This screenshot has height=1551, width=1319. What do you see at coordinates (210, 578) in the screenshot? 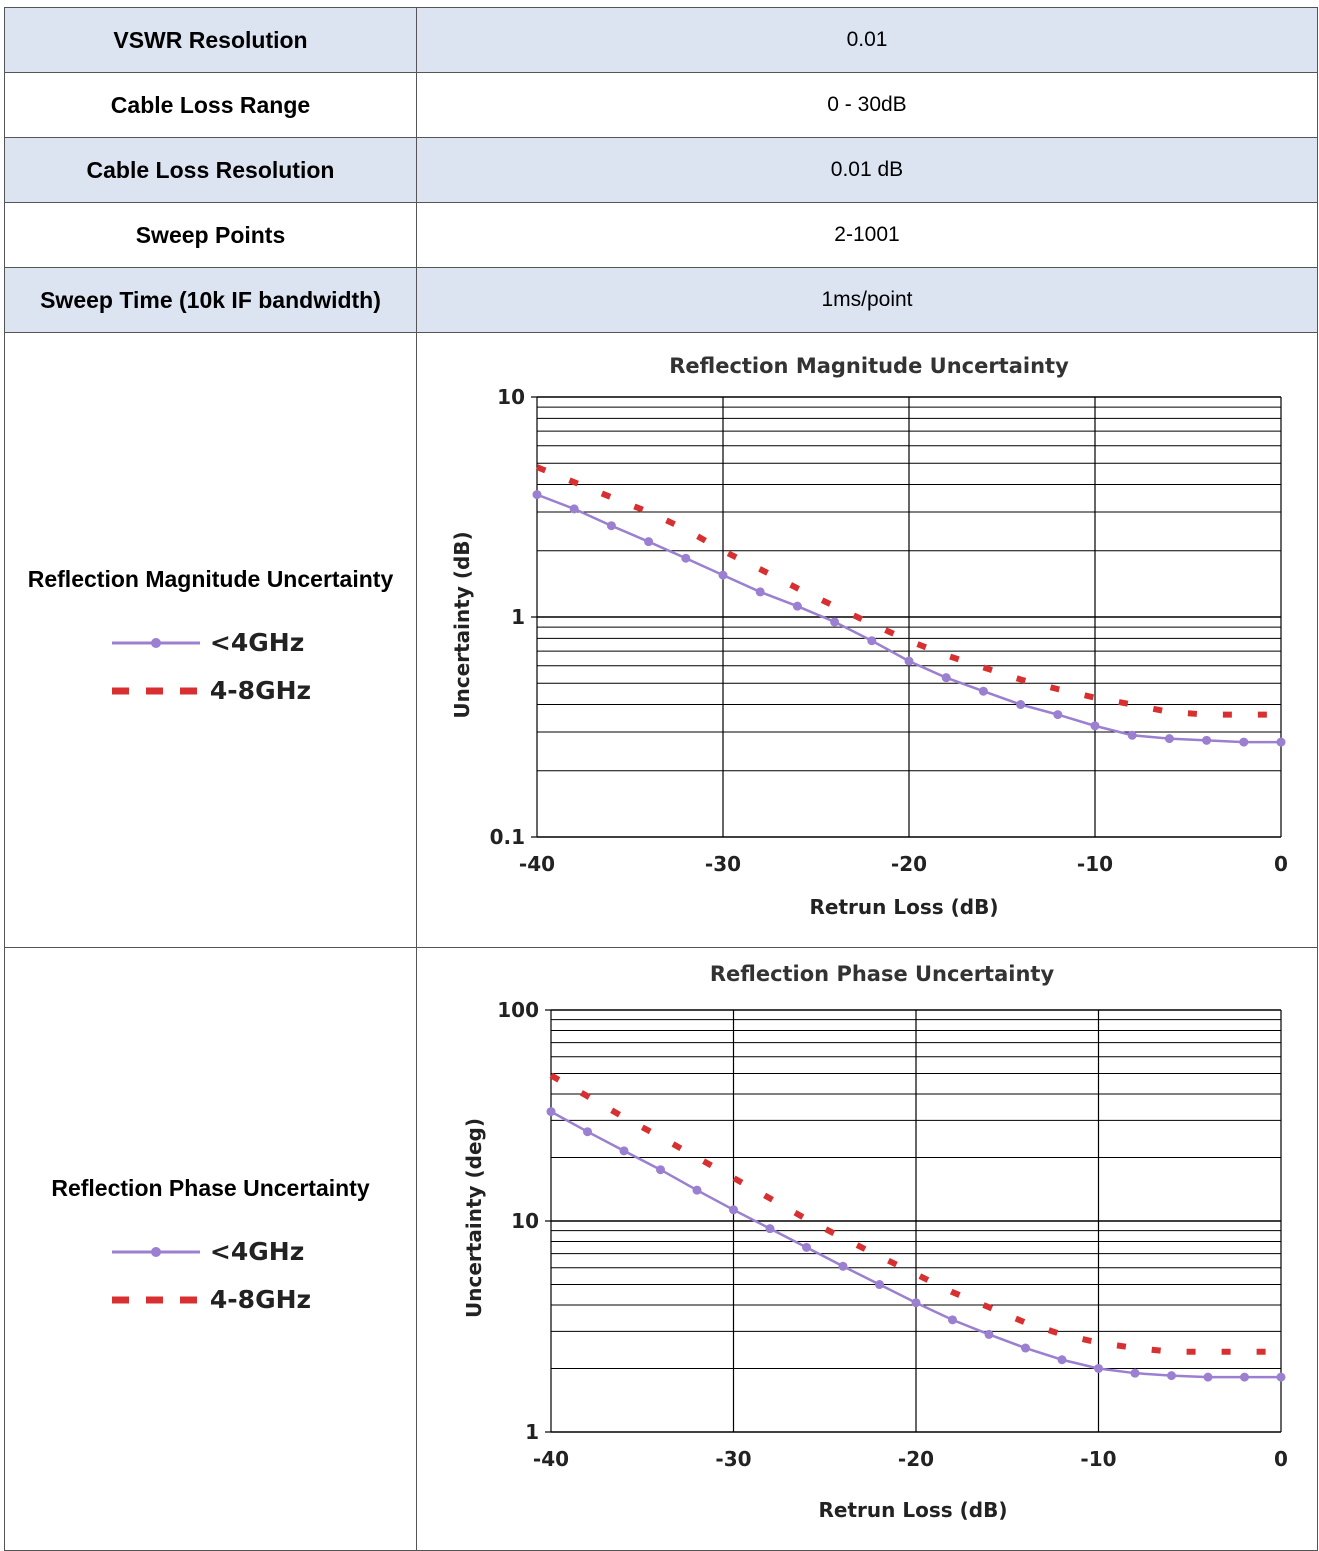
I see `chart-section-label: Reflection Magnitude Uncertainty` at bounding box center [210, 578].